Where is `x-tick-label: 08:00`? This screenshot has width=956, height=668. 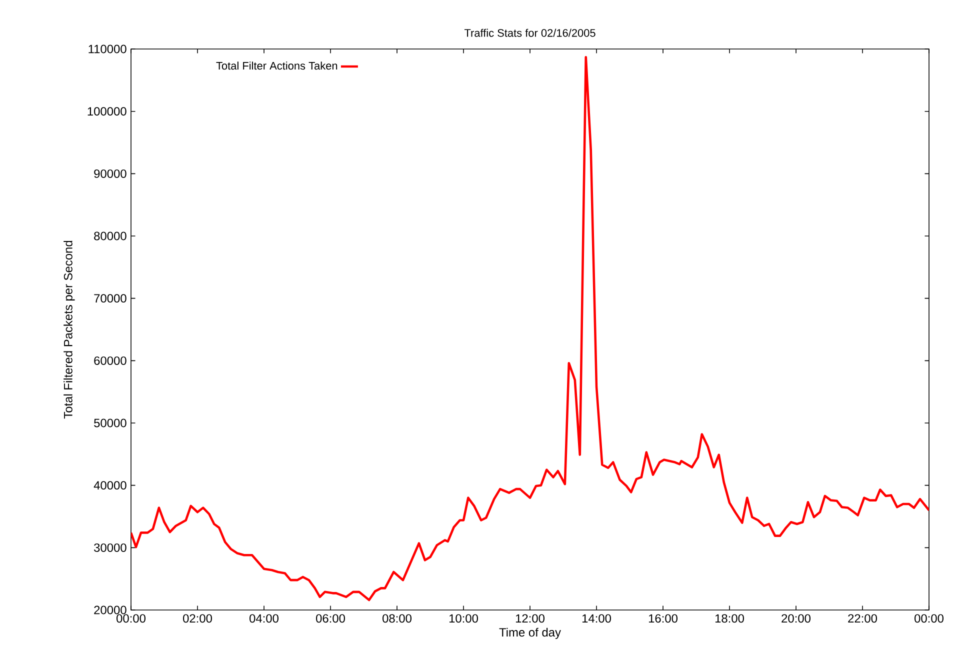
x-tick-label: 08:00 is located at coordinates (397, 618).